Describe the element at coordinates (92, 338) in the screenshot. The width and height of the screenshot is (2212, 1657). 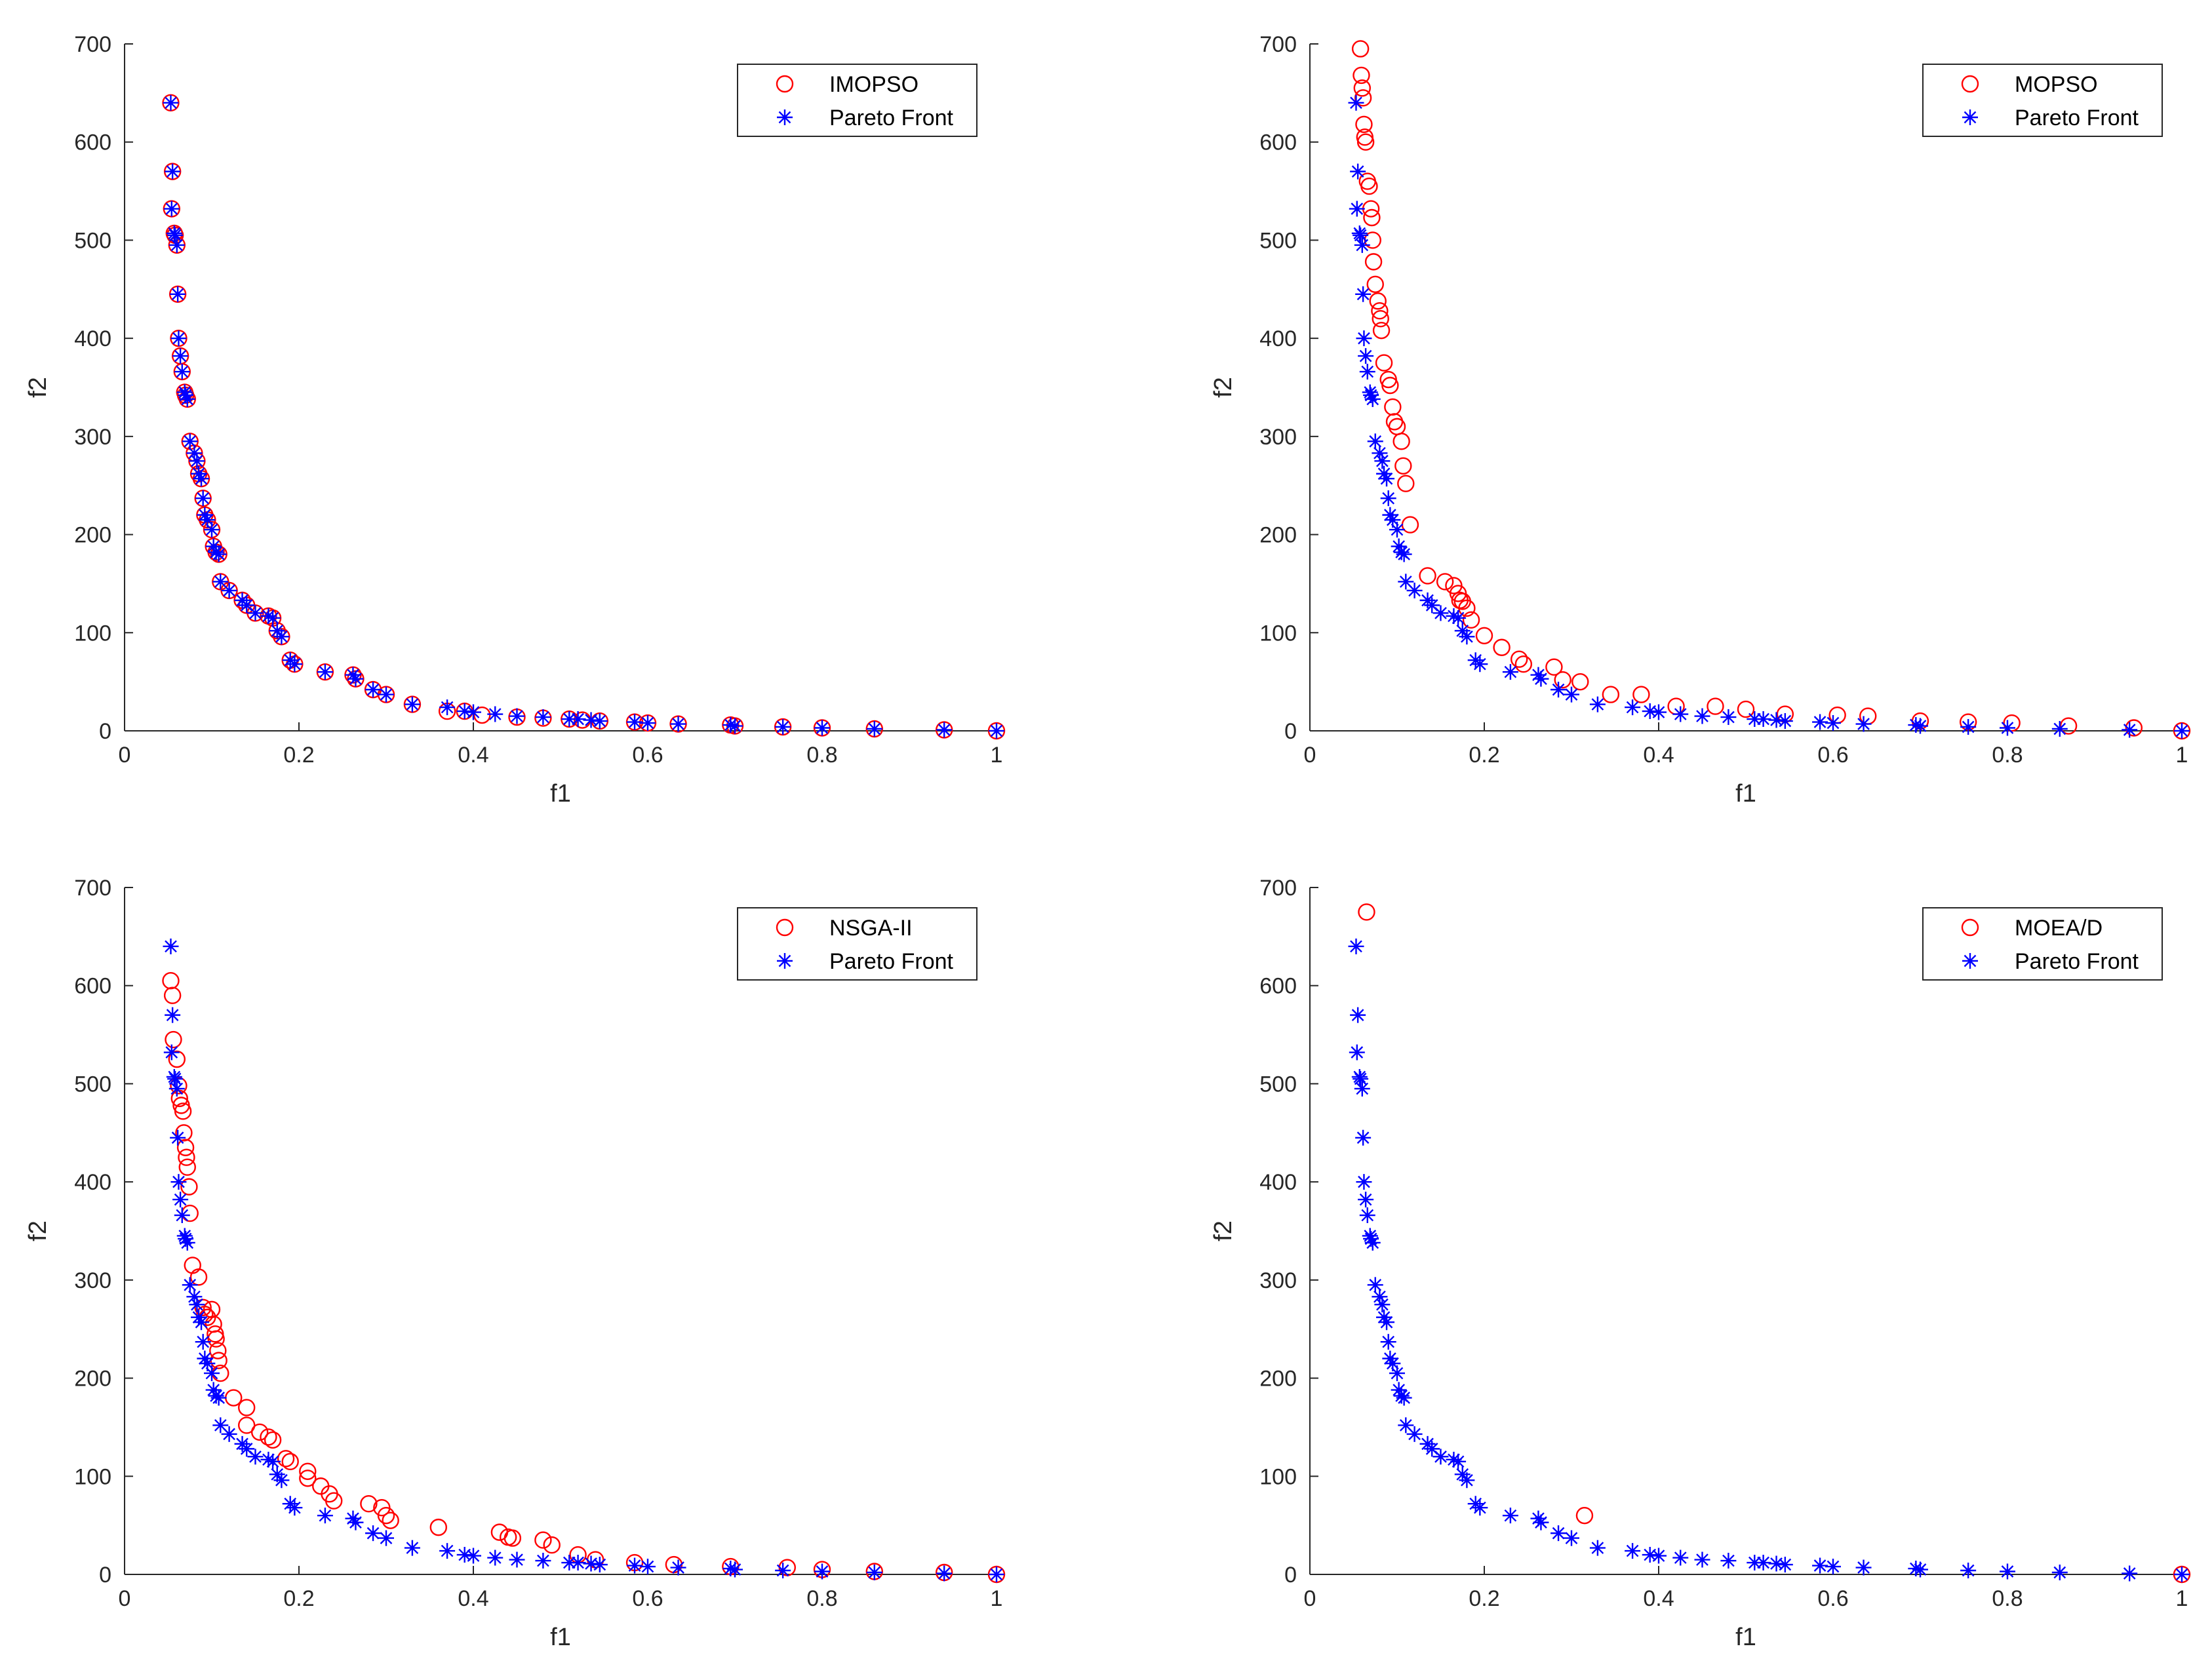
I see `y-tick-label: 400` at that location.